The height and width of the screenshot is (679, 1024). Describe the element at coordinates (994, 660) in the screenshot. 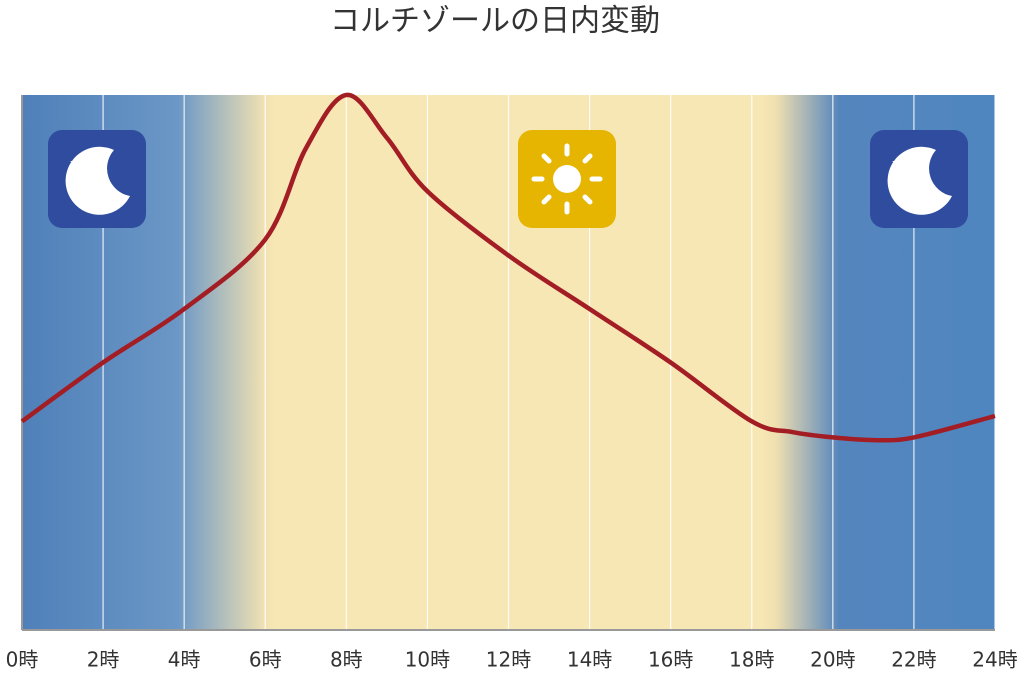

I see `x-tick-label: 24時` at that location.